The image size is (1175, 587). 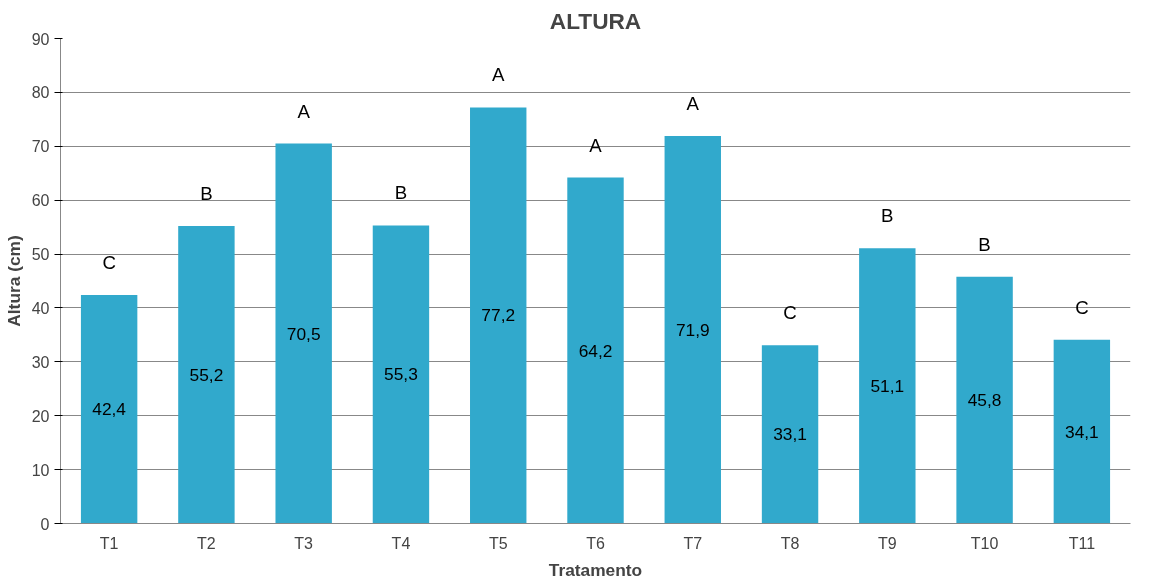 What do you see at coordinates (498, 543) in the screenshot?
I see `x-tick-label: T5` at bounding box center [498, 543].